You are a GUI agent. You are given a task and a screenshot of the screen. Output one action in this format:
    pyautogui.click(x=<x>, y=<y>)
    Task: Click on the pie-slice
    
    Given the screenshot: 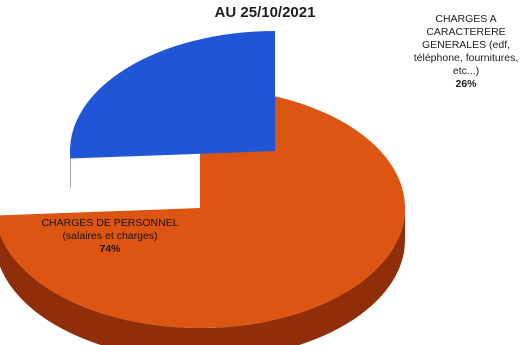 What is the action you would take?
    pyautogui.click(x=172, y=95)
    